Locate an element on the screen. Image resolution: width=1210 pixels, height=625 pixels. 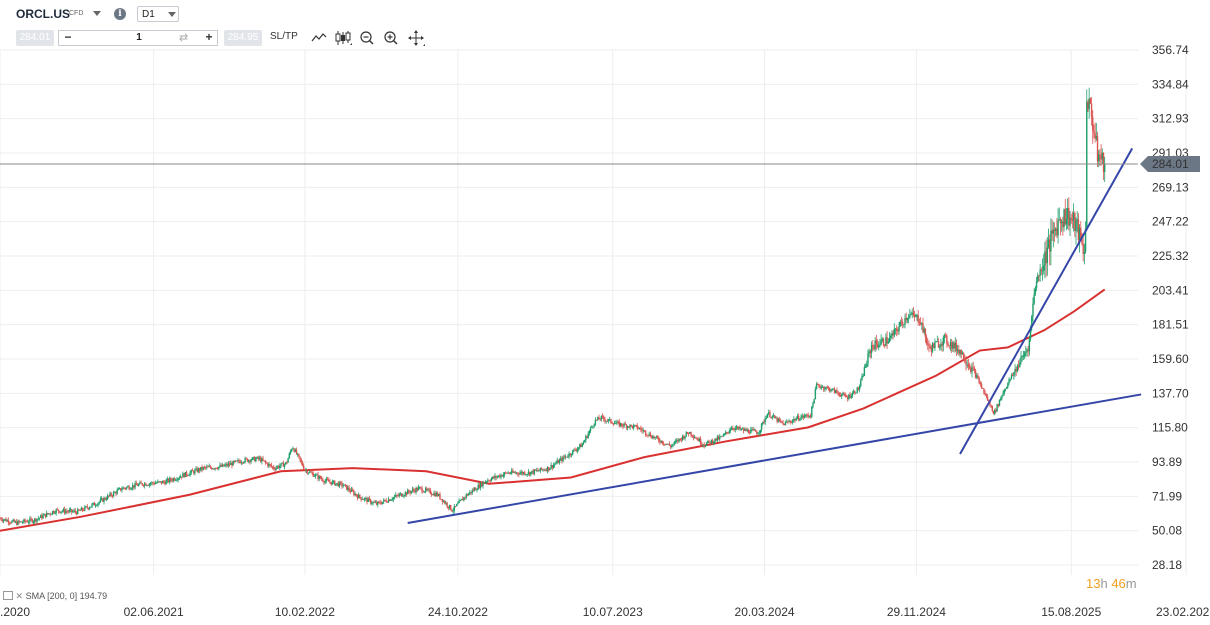
line-chart-icon is located at coordinates (319, 38).